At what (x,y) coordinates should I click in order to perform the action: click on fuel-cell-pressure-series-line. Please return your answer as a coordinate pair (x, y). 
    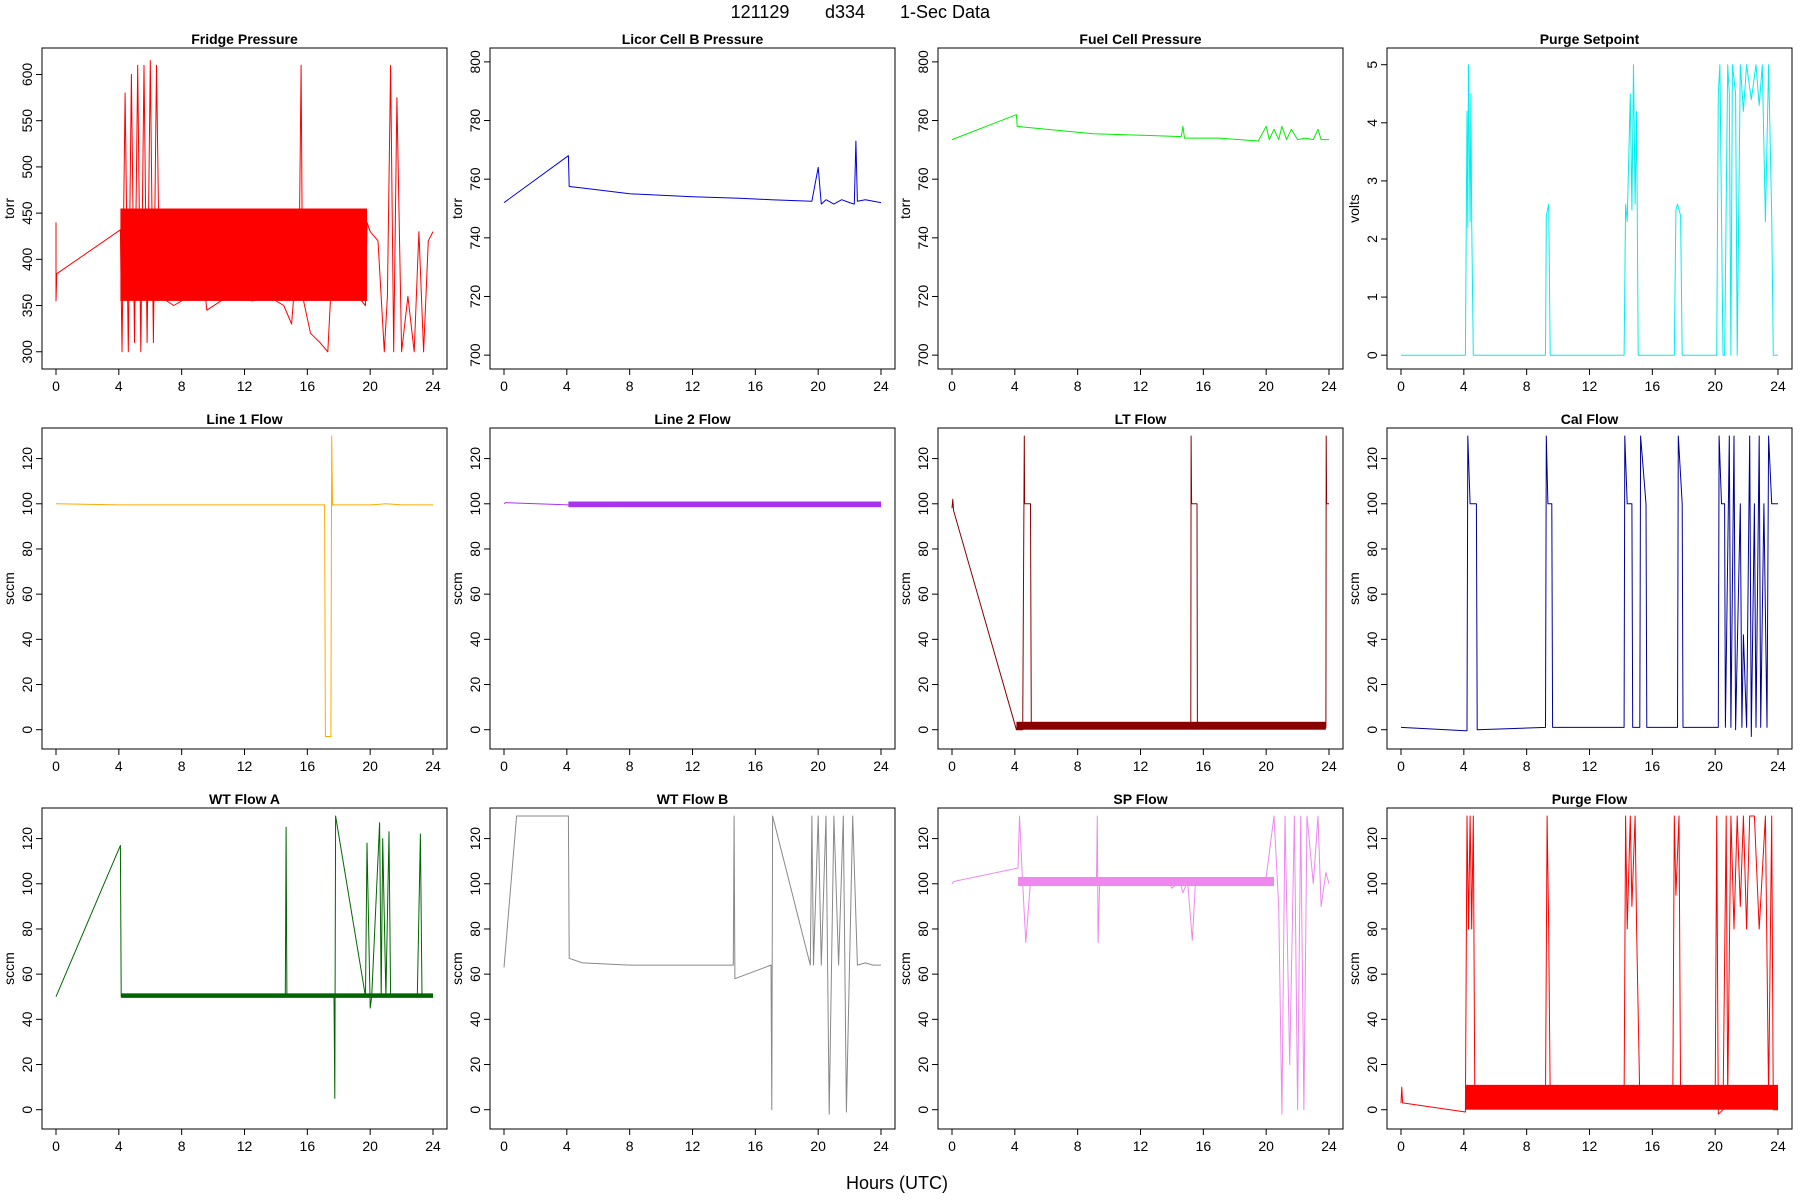
    Looking at the image, I should click on (1140, 128).